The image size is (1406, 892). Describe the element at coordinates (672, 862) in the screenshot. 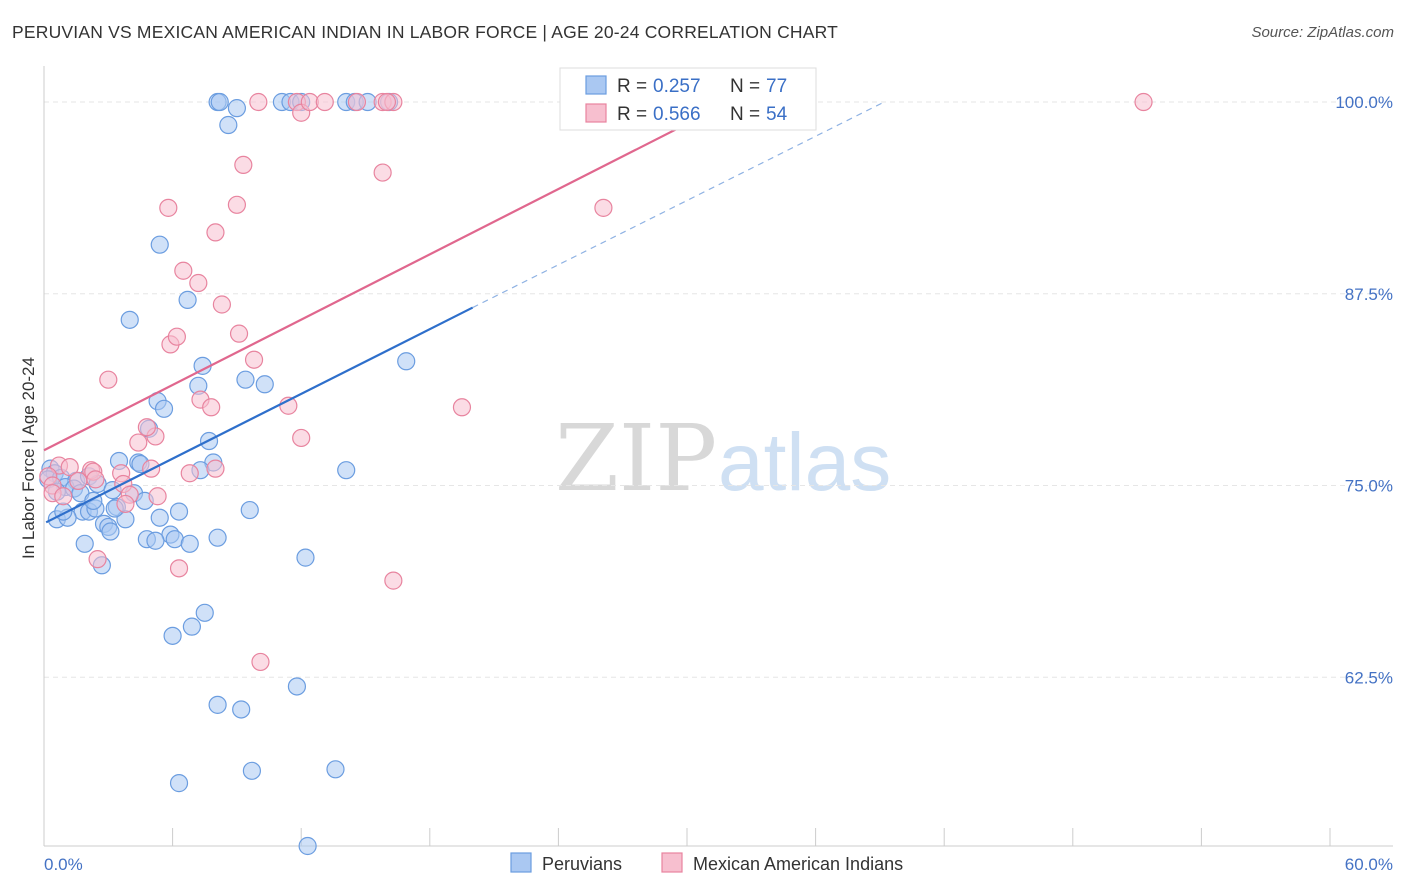

I see `bottom-legend-swatch-mexican-american-indians` at that location.